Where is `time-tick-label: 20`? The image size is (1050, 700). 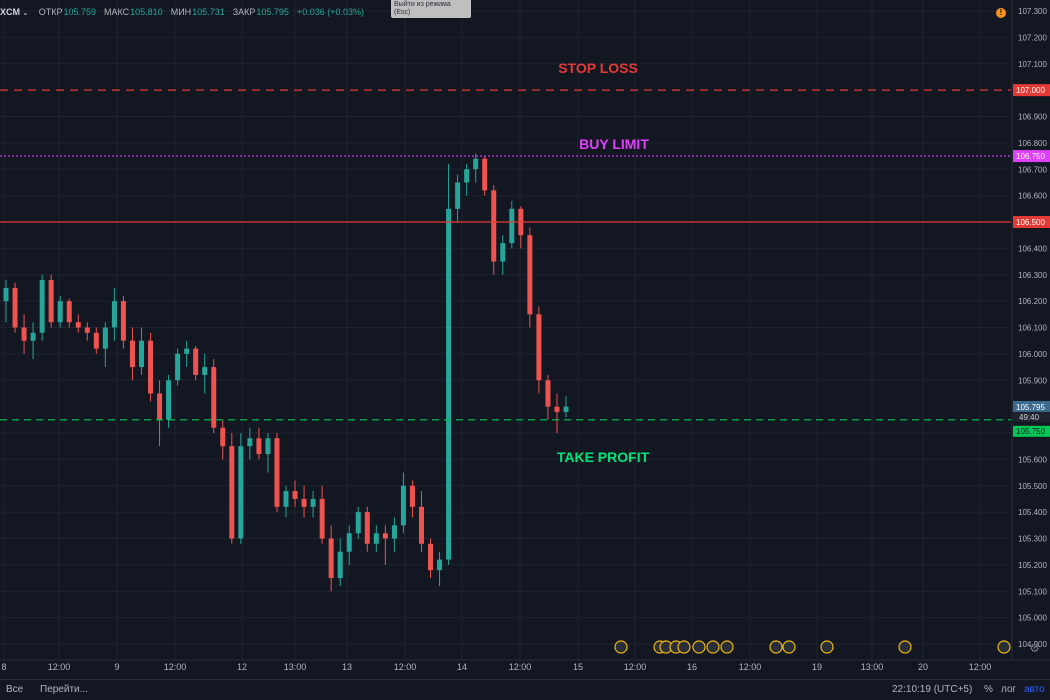
time-tick-label: 20 is located at coordinates (923, 667).